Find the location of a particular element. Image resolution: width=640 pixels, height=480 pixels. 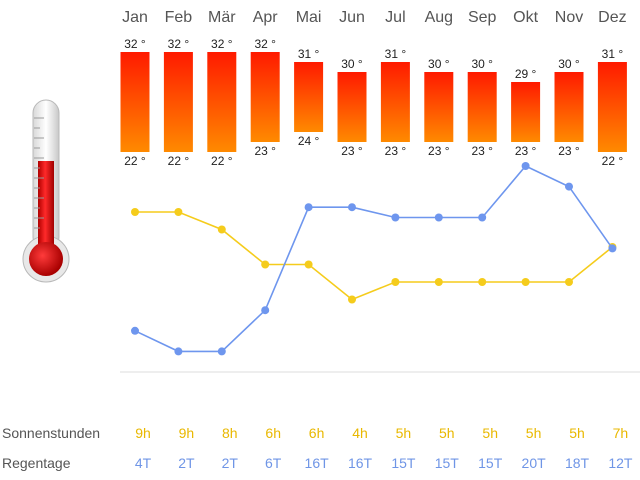

month-label: Apr is located at coordinates (266, 17).